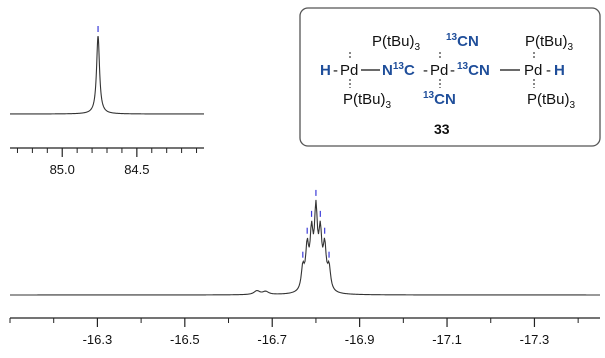 The height and width of the screenshot is (358, 605). Describe the element at coordinates (185, 339) in the screenshot. I see `main-tick-label: -16.5` at that location.